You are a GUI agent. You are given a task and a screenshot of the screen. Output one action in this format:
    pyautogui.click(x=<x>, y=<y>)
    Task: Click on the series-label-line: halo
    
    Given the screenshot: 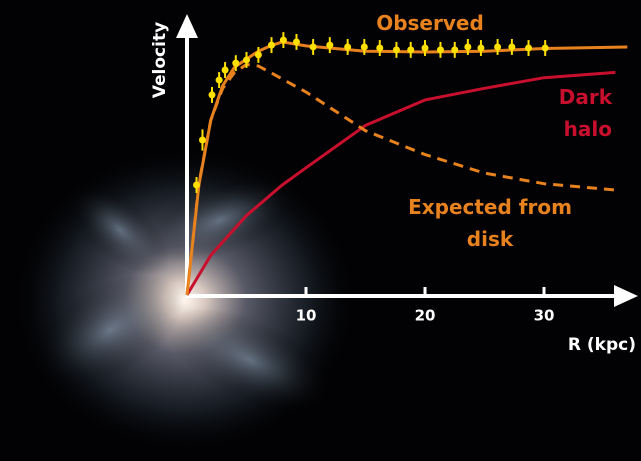 What is the action you would take?
    pyautogui.click(x=588, y=129)
    